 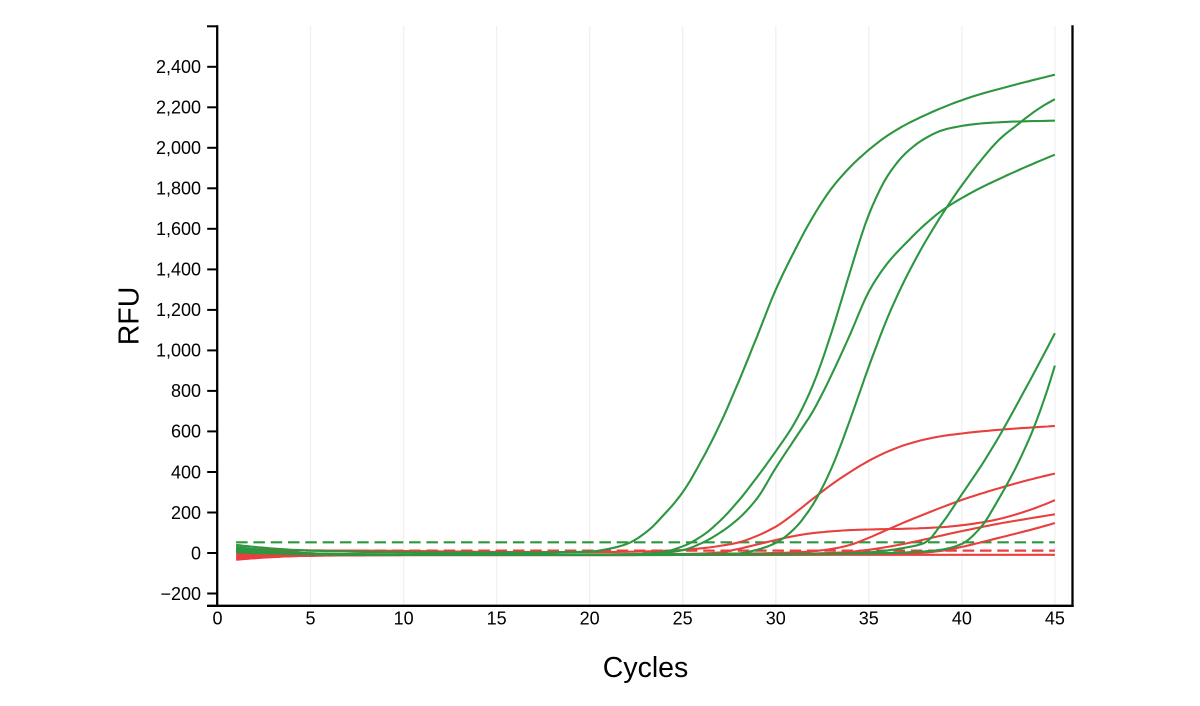 What do you see at coordinates (186, 472) in the screenshot?
I see `svg-text: 400` at bounding box center [186, 472].